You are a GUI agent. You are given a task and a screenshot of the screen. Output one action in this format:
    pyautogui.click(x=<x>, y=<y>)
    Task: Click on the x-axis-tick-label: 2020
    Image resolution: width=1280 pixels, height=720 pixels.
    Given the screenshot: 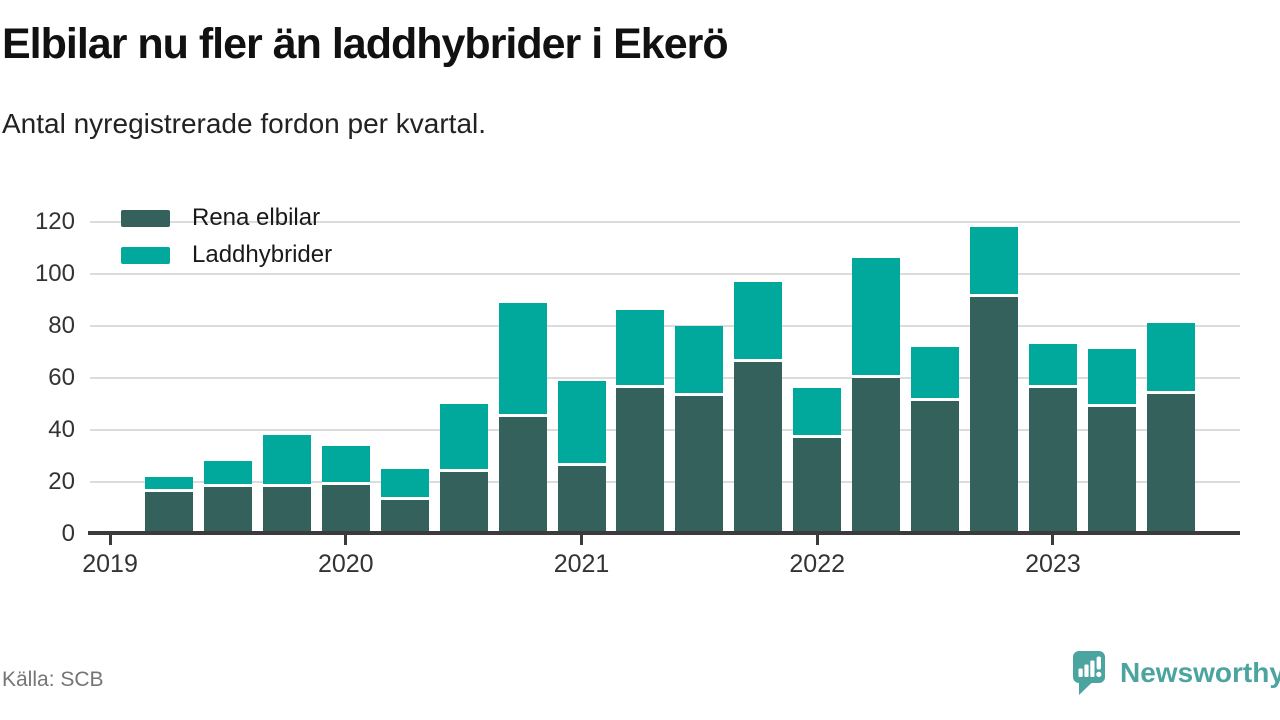 What is the action you would take?
    pyautogui.click(x=345, y=564)
    